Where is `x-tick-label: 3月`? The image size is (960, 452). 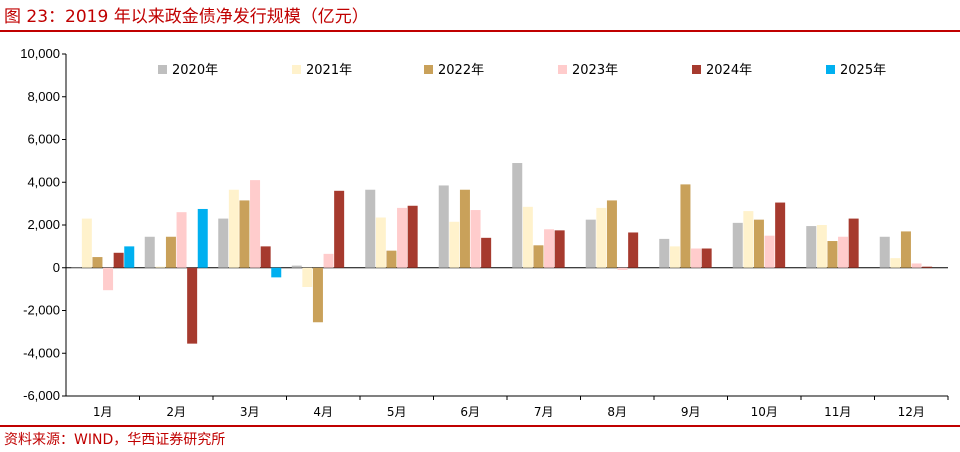
x-tick-label: 3月 is located at coordinates (250, 412).